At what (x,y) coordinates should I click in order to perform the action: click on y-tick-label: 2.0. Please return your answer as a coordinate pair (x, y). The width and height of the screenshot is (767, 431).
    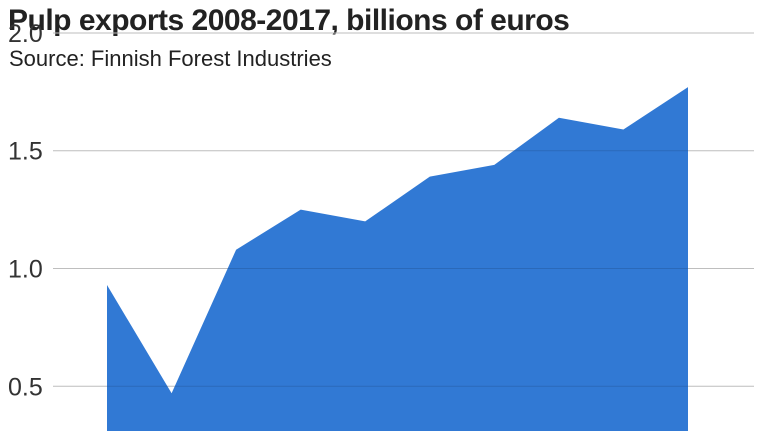
    Looking at the image, I should click on (25, 34).